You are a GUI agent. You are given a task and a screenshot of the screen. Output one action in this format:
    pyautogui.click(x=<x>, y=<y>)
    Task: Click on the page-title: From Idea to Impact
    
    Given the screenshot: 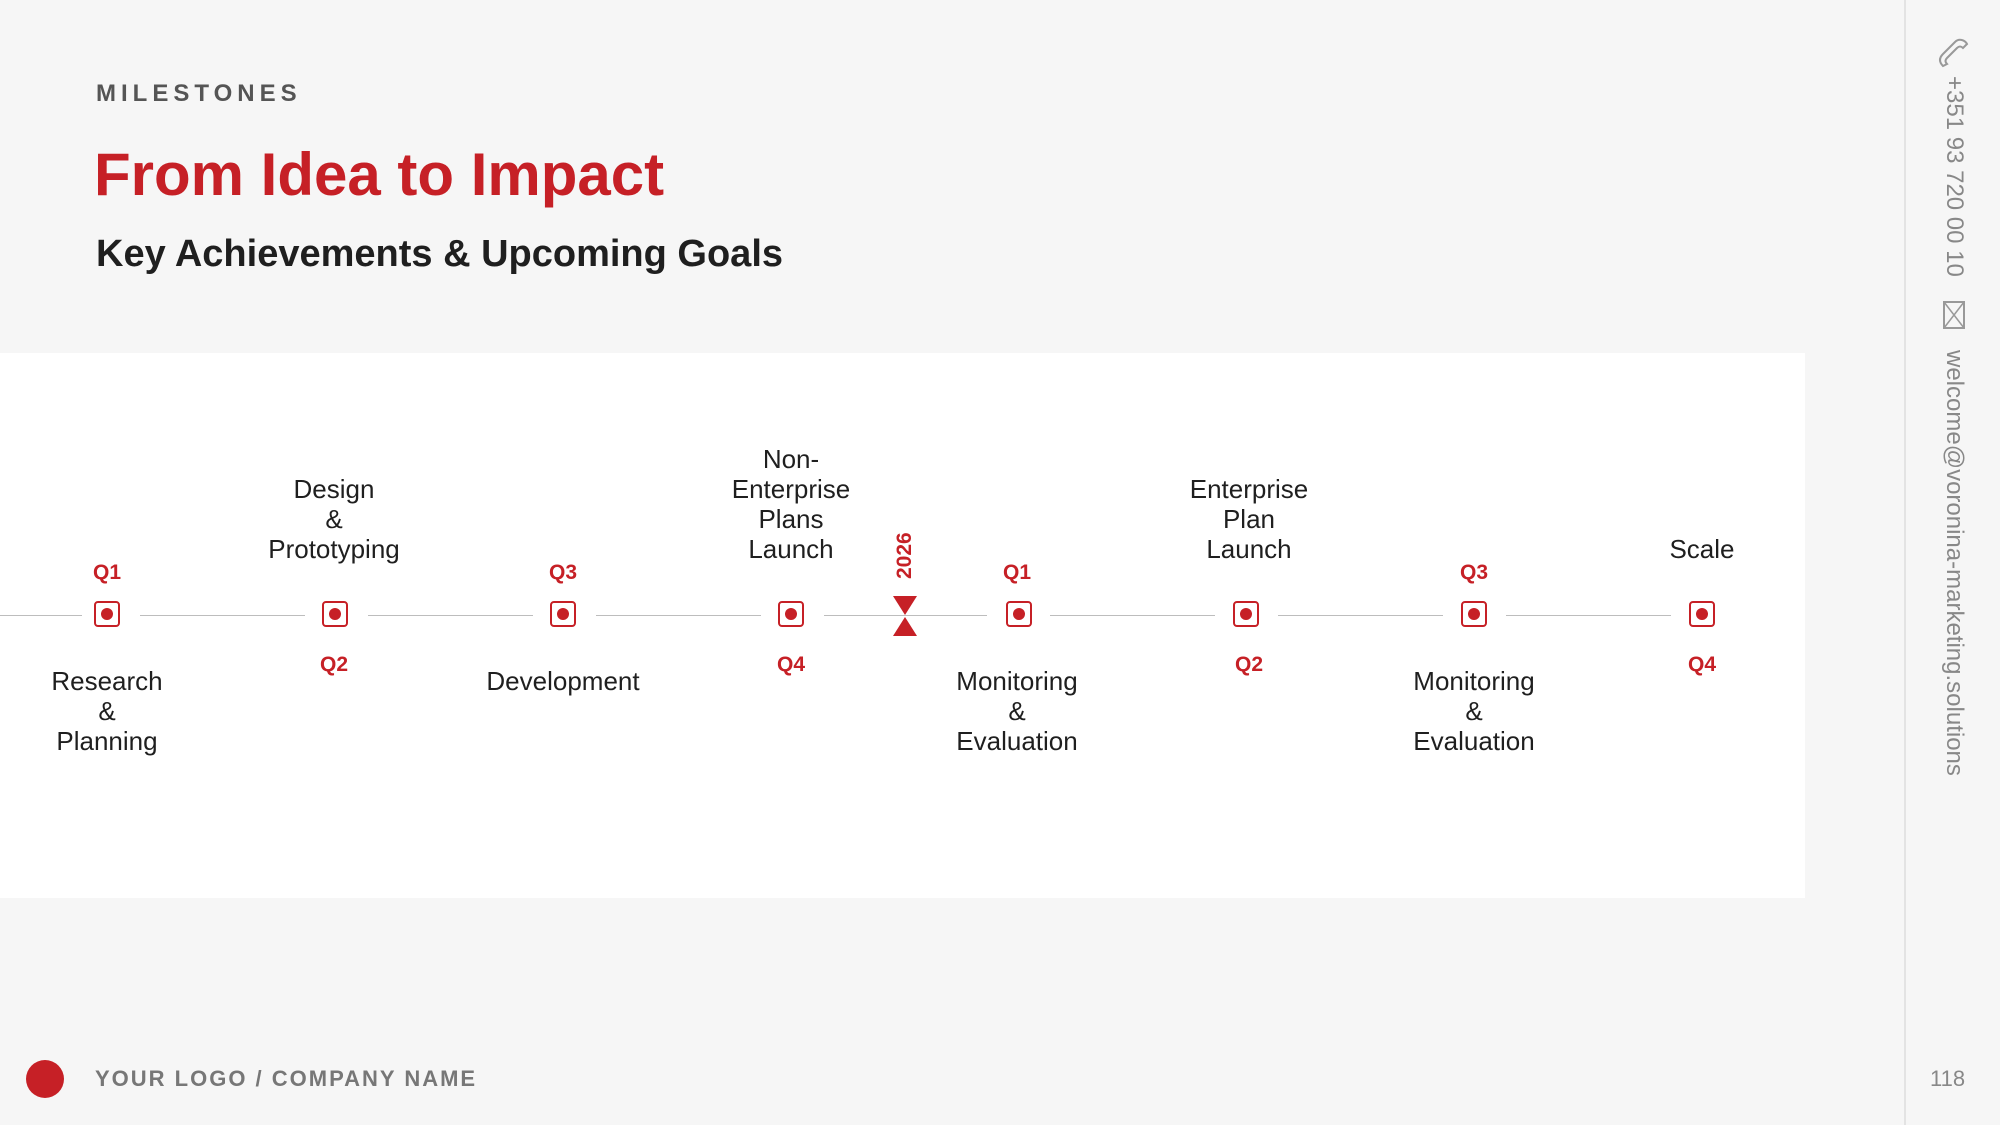 What is the action you would take?
    pyautogui.click(x=379, y=174)
    